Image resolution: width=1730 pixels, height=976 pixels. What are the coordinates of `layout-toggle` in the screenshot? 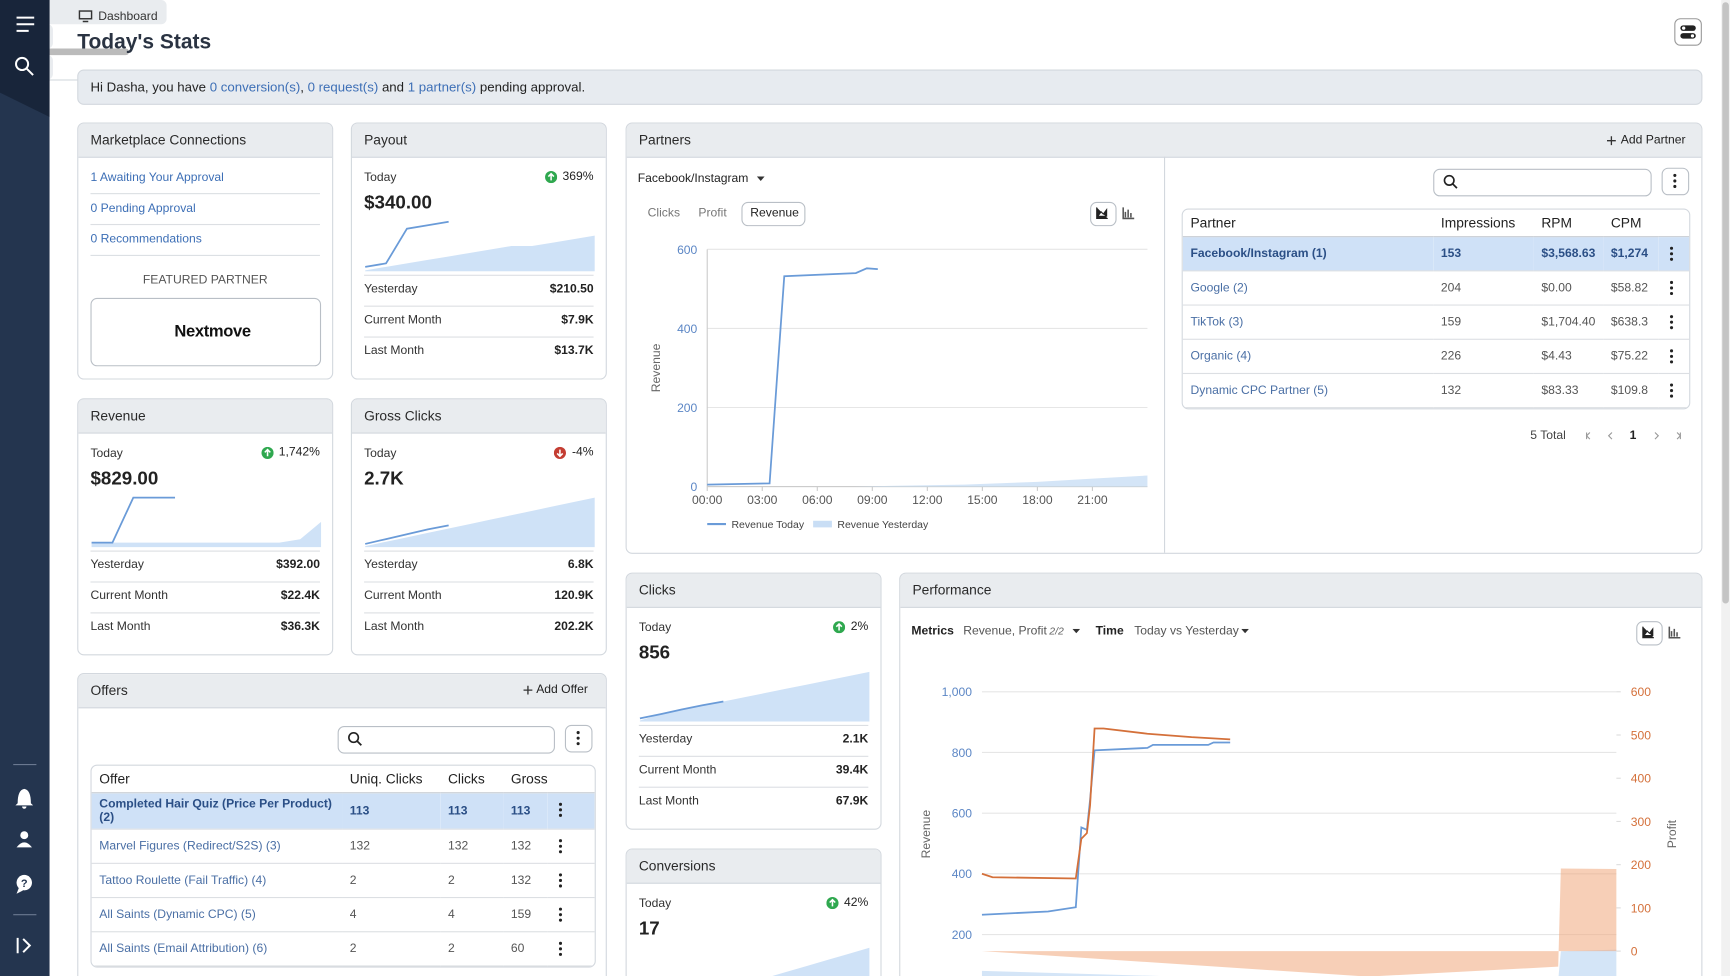 It's located at (1688, 32).